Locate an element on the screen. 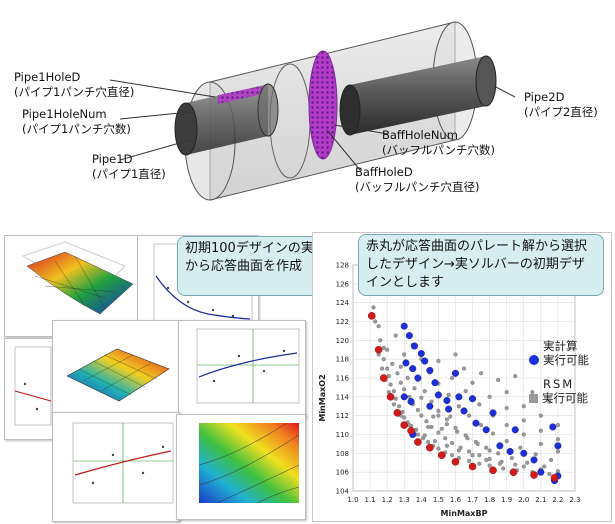 The height and width of the screenshot is (524, 615). x-tick-label: 1.4 is located at coordinates (422, 500).